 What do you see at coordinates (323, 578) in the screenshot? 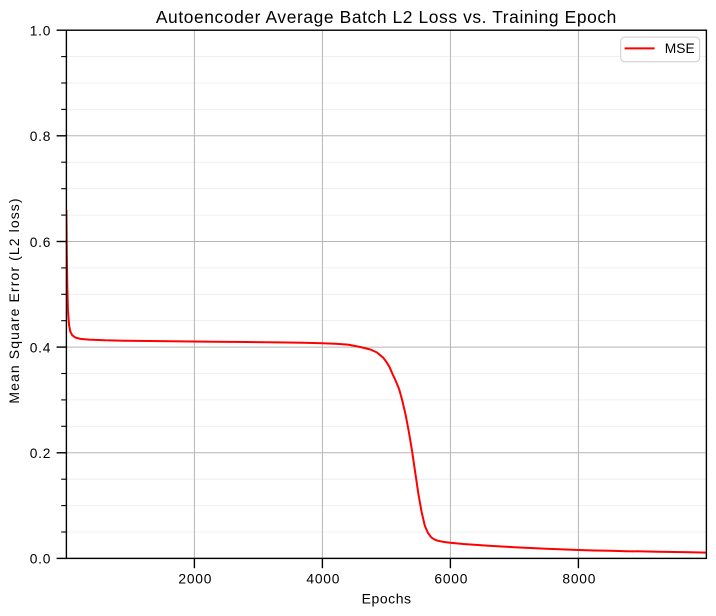
I see `svg-text: 4000` at bounding box center [323, 578].